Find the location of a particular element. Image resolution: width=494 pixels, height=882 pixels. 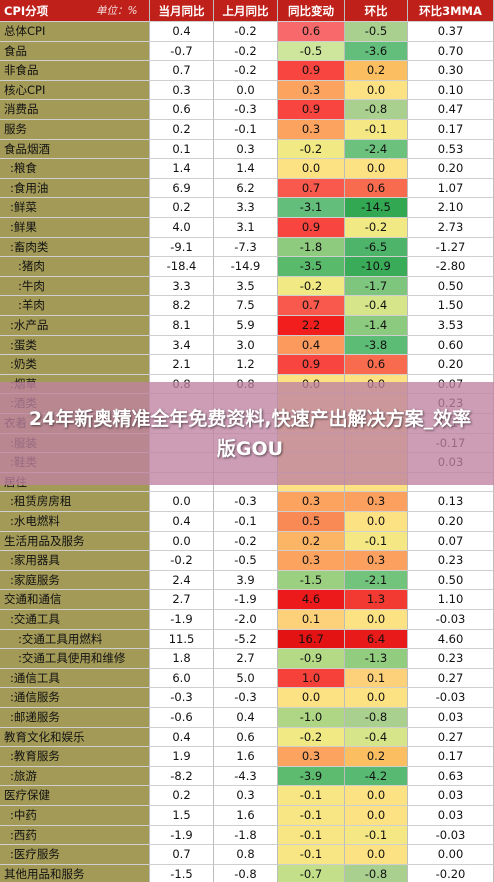

category-cell: :鲜果 is located at coordinates (75, 228).